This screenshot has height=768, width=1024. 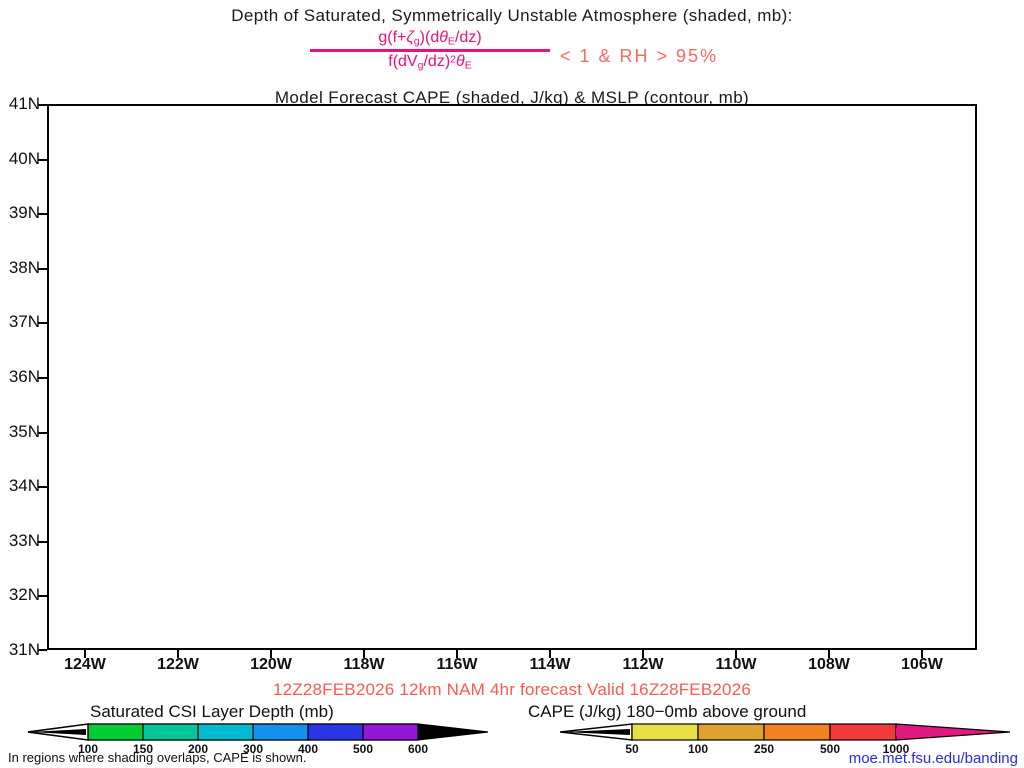 I want to click on lon-label: 122W, so click(x=178, y=664).